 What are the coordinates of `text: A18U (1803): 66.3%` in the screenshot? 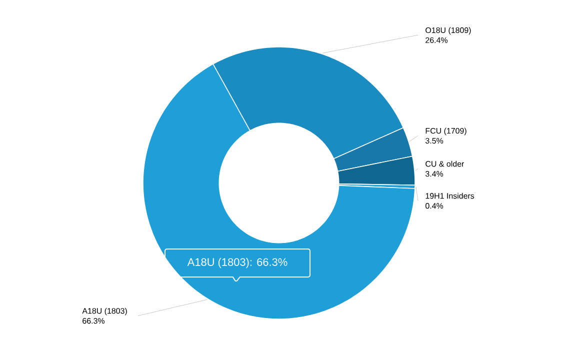 It's located at (237, 263).